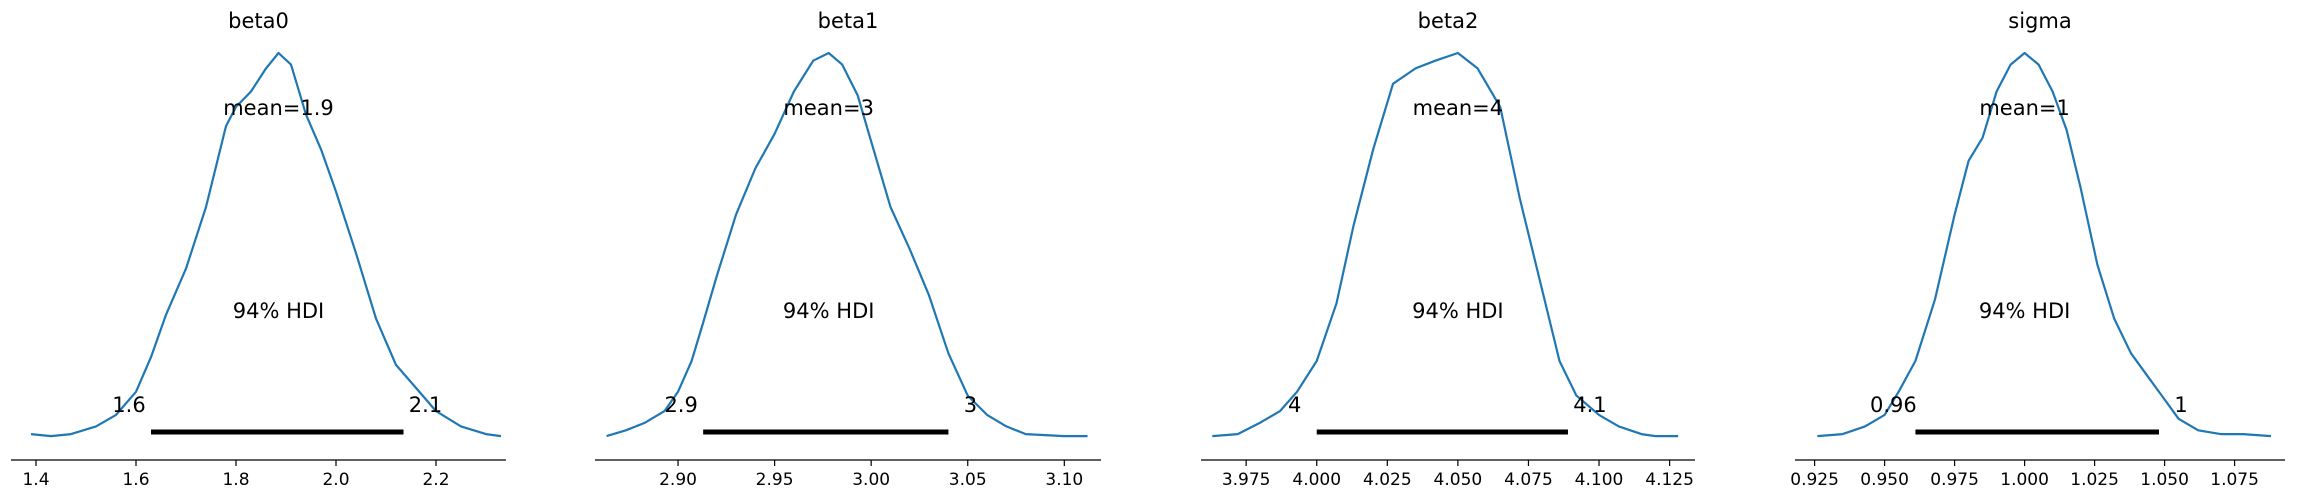 The image size is (2301, 497). I want to click on x-tick-label: 3.975, so click(1246, 480).